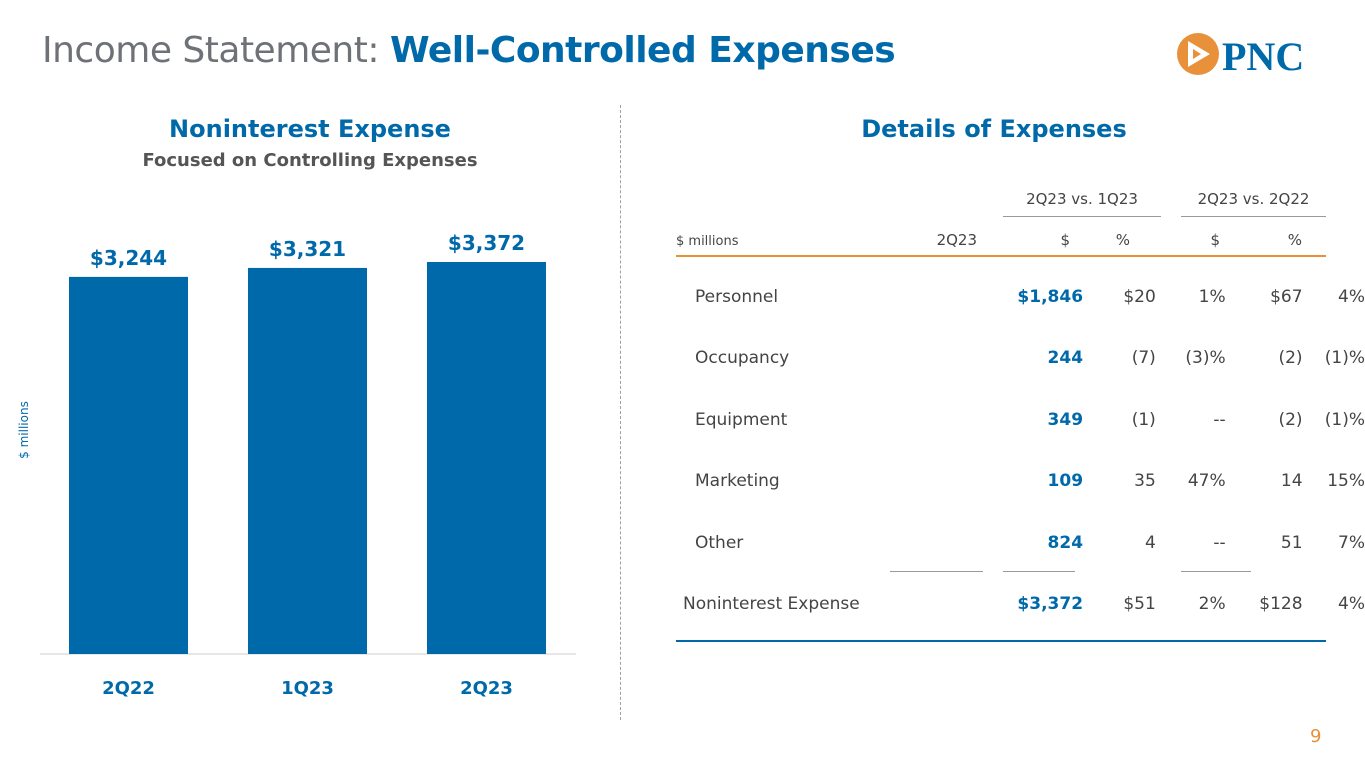 The width and height of the screenshot is (1365, 768). Describe the element at coordinates (1065, 419) in the screenshot. I see `value-2q23: 349` at that location.